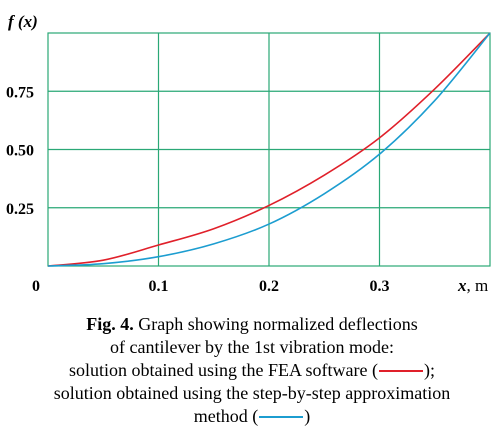  What do you see at coordinates (400, 370) in the screenshot?
I see `legend-swatch-fea` at bounding box center [400, 370].